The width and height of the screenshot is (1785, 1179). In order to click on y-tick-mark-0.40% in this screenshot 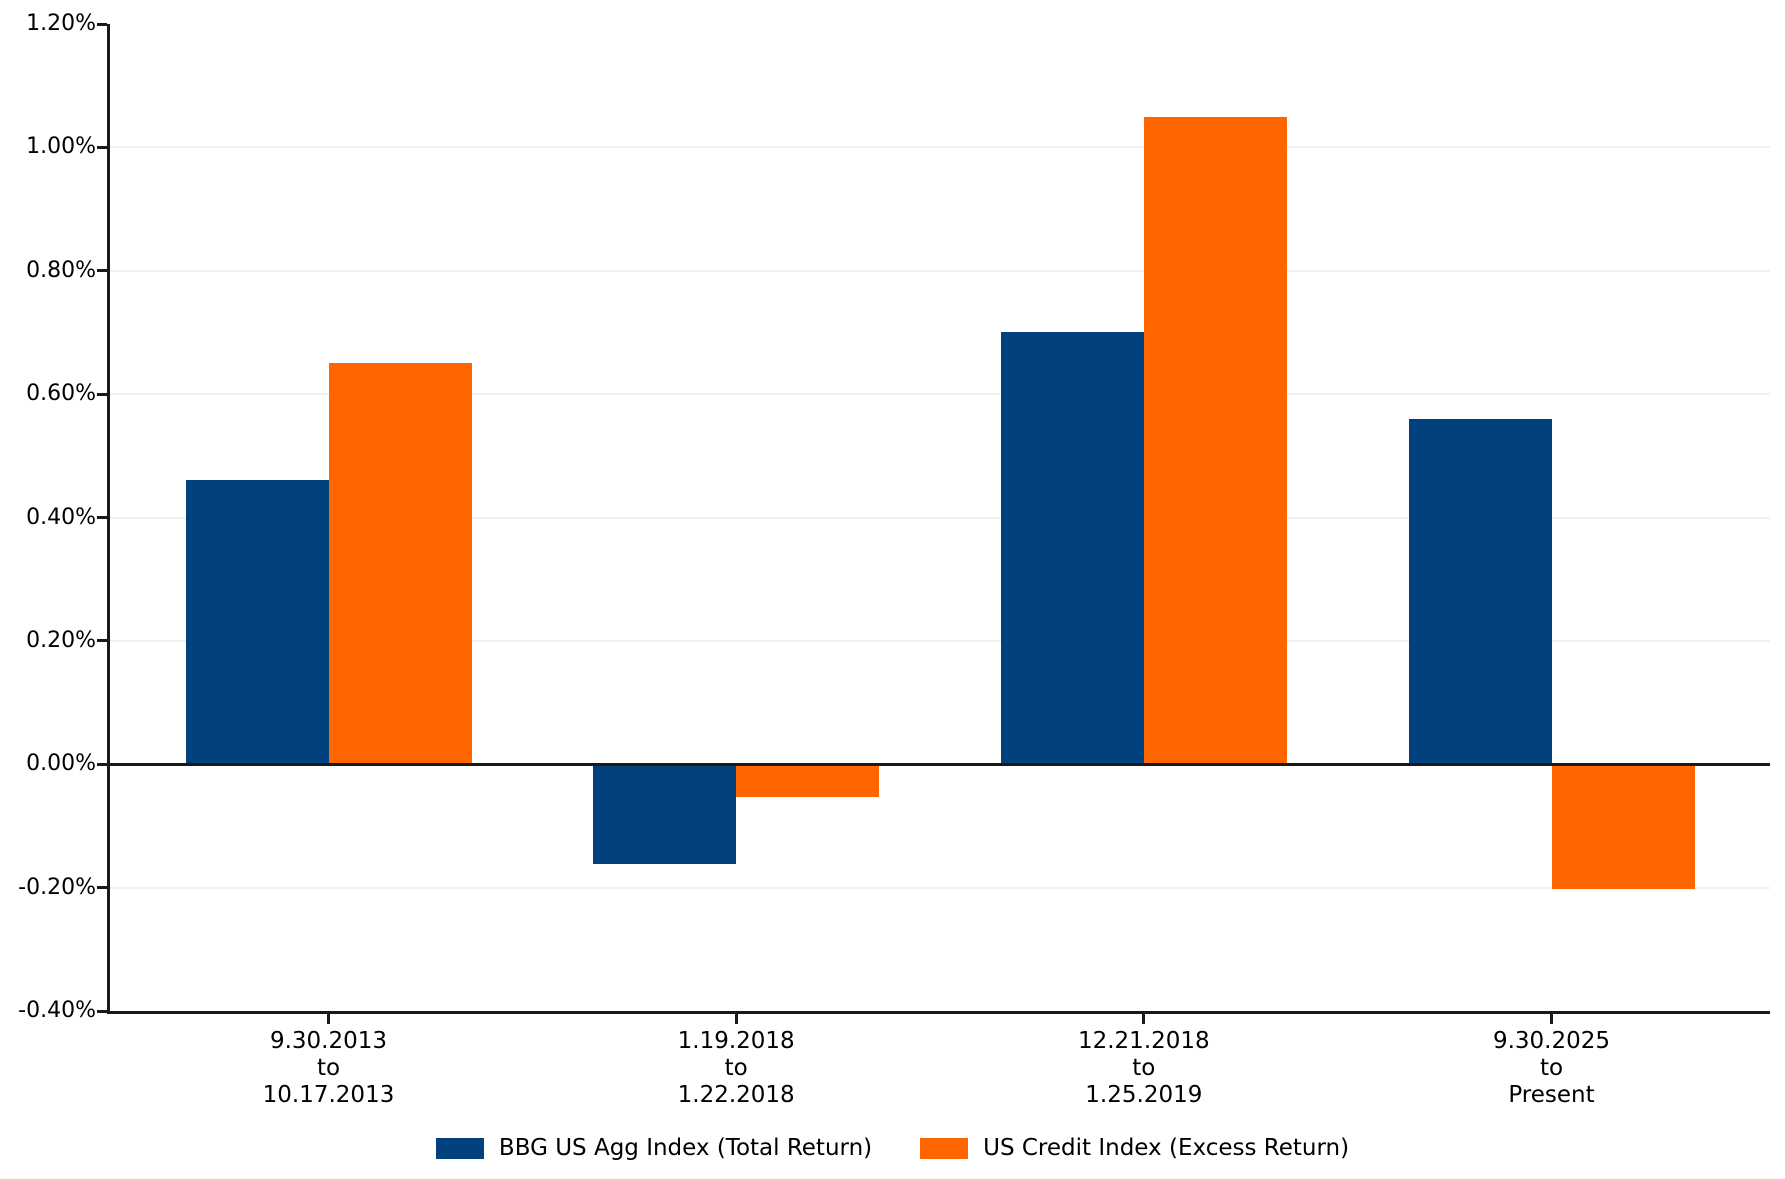, I will do `click(102, 517)`.